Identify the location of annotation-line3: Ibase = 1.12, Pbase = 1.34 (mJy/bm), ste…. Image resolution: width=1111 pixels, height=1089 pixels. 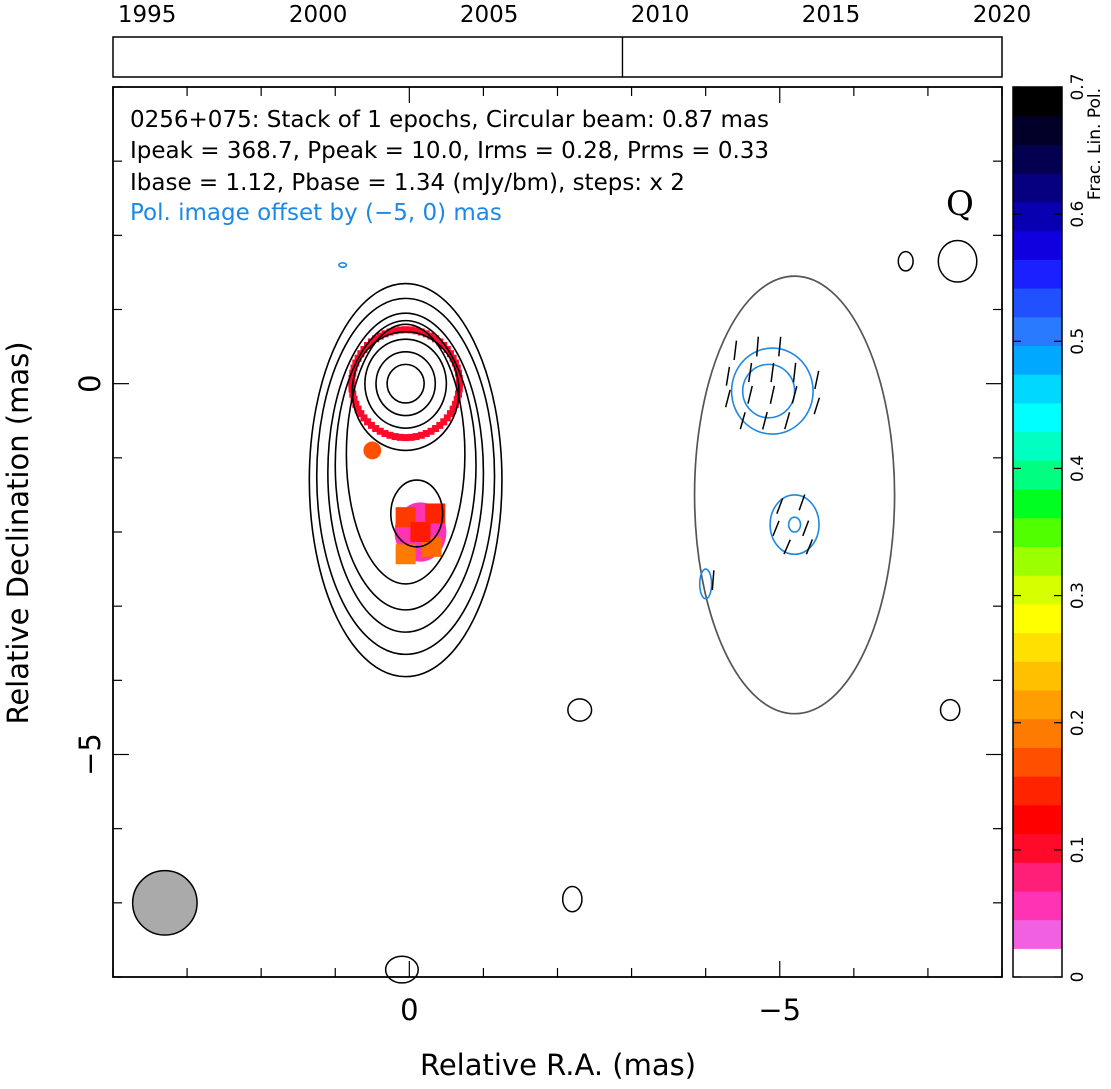
(407, 183).